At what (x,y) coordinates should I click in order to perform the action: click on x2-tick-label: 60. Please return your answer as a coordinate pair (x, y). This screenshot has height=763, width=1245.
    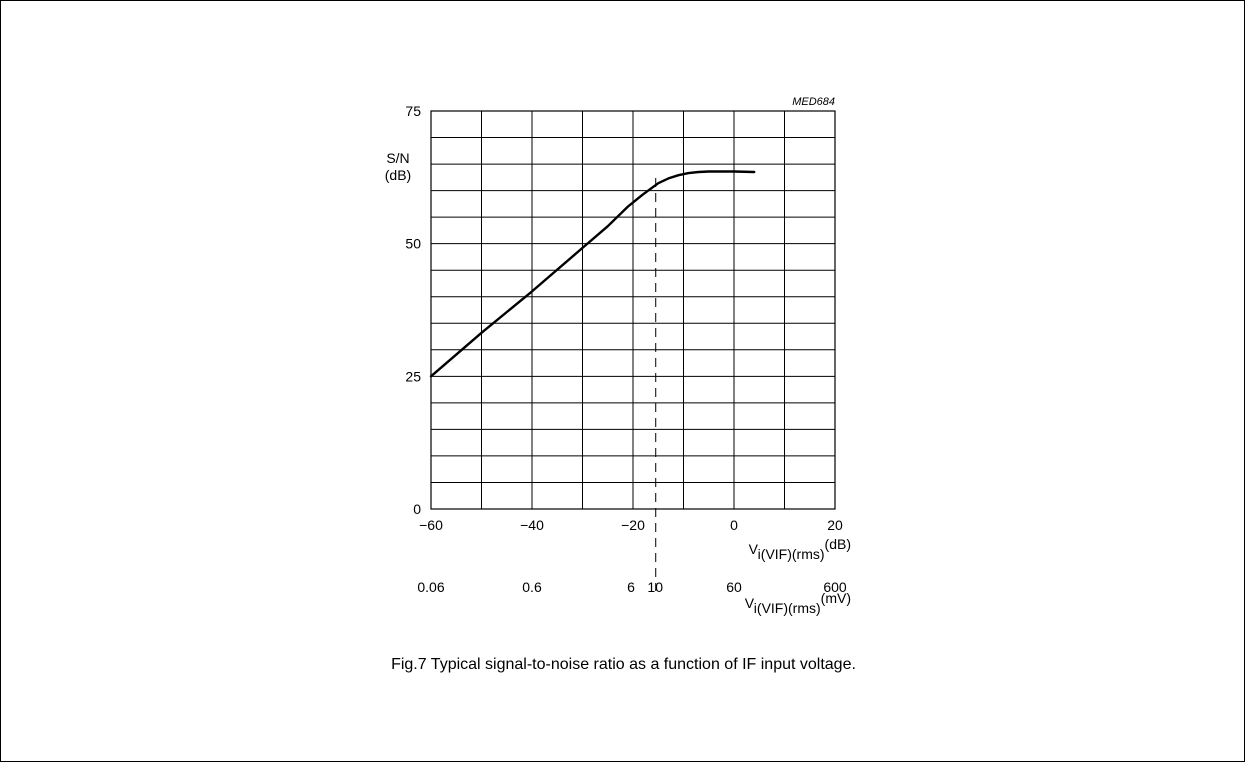
    Looking at the image, I should click on (734, 587).